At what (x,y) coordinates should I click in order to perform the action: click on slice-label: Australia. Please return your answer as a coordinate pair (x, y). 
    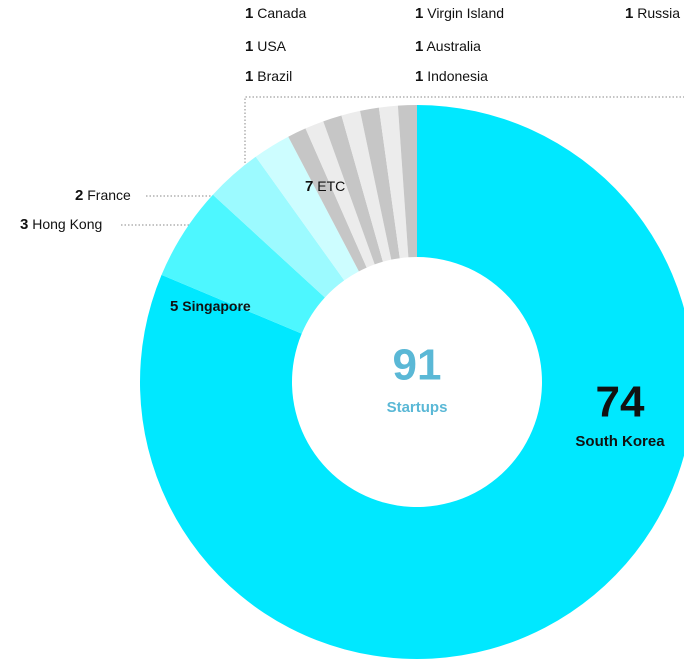
    Looking at the image, I should click on (453, 46).